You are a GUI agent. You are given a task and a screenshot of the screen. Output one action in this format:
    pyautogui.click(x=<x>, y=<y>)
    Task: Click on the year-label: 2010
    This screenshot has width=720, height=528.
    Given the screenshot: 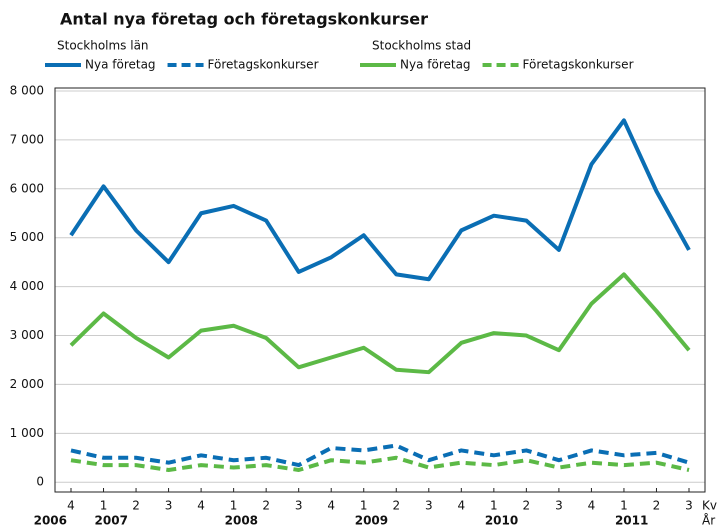 What is the action you would take?
    pyautogui.click(x=501, y=521)
    